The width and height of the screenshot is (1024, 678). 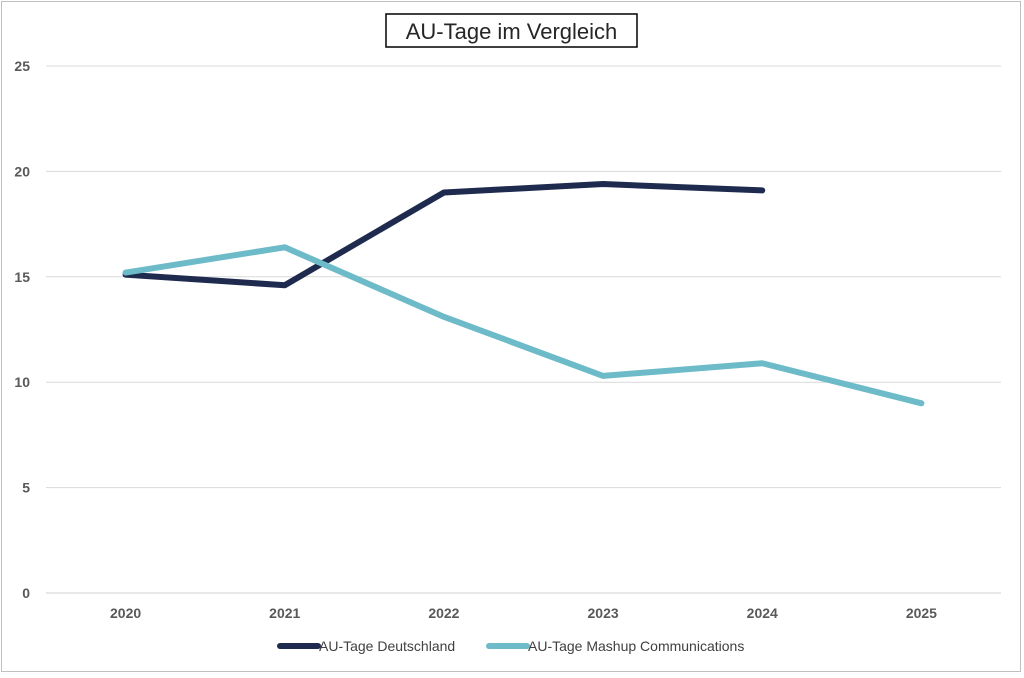 I want to click on legend-label: AU-Tage Deutschland, so click(x=387, y=646).